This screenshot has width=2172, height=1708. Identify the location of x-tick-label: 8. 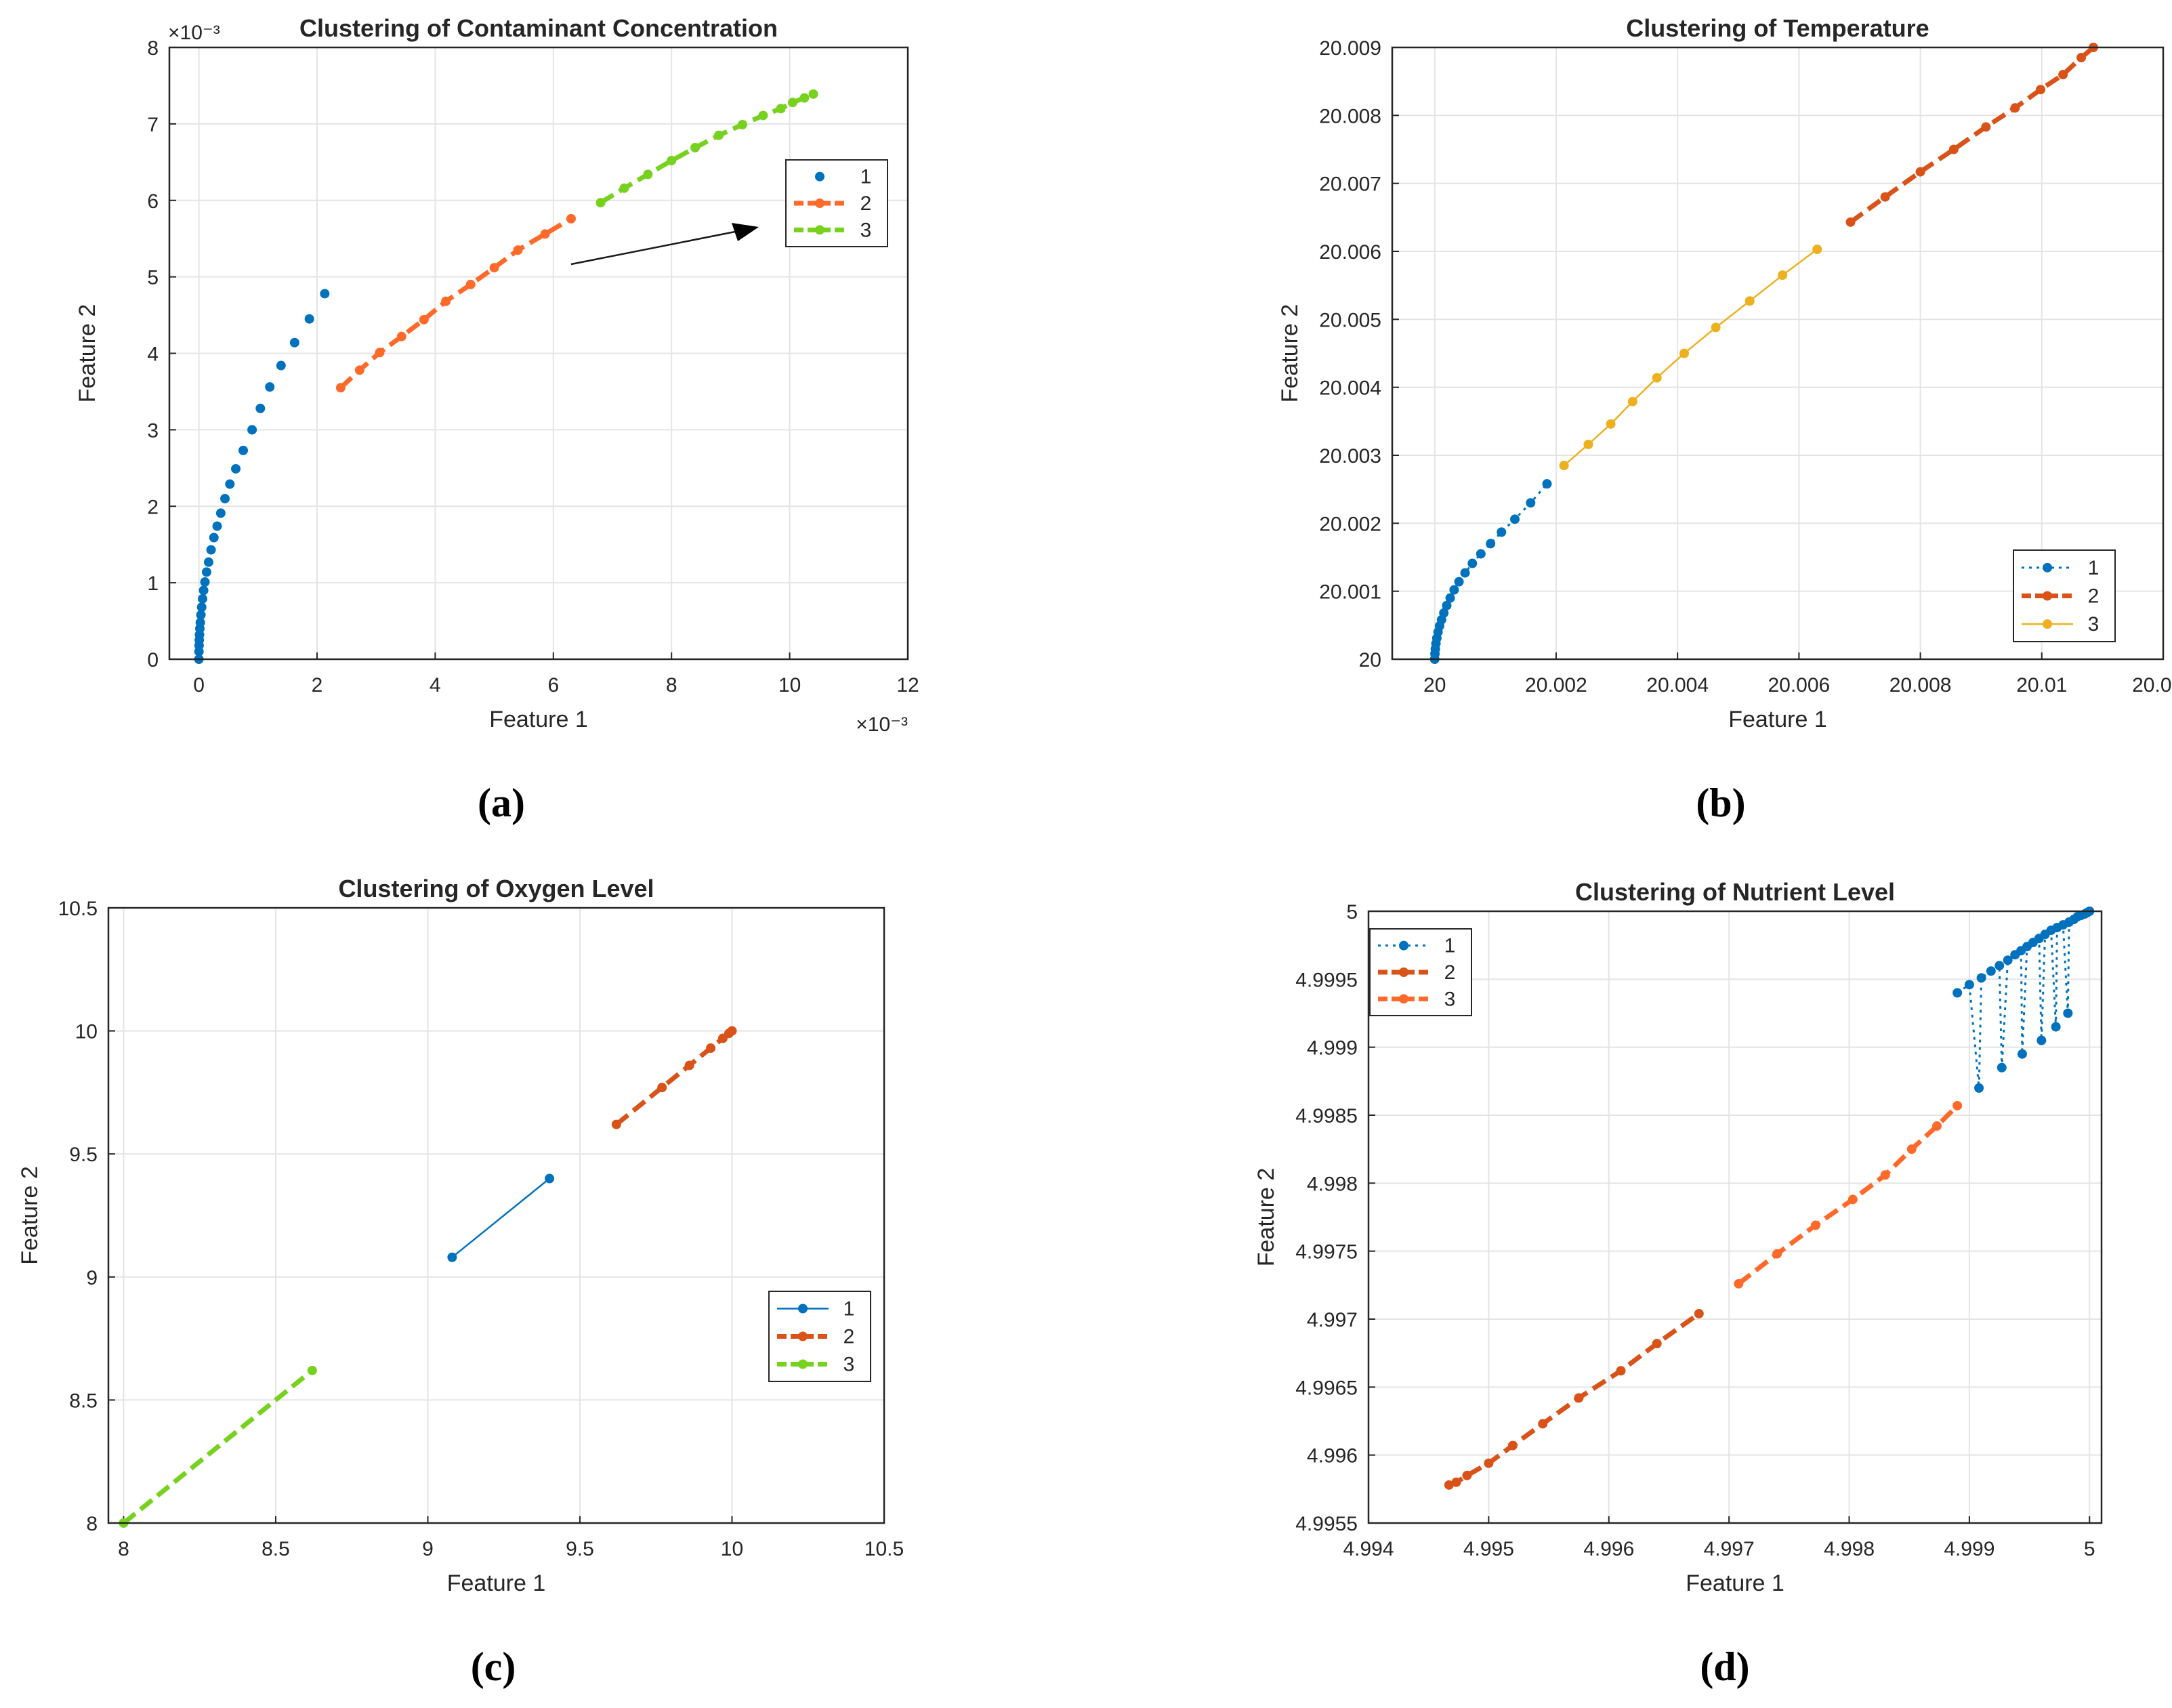
(123, 1549).